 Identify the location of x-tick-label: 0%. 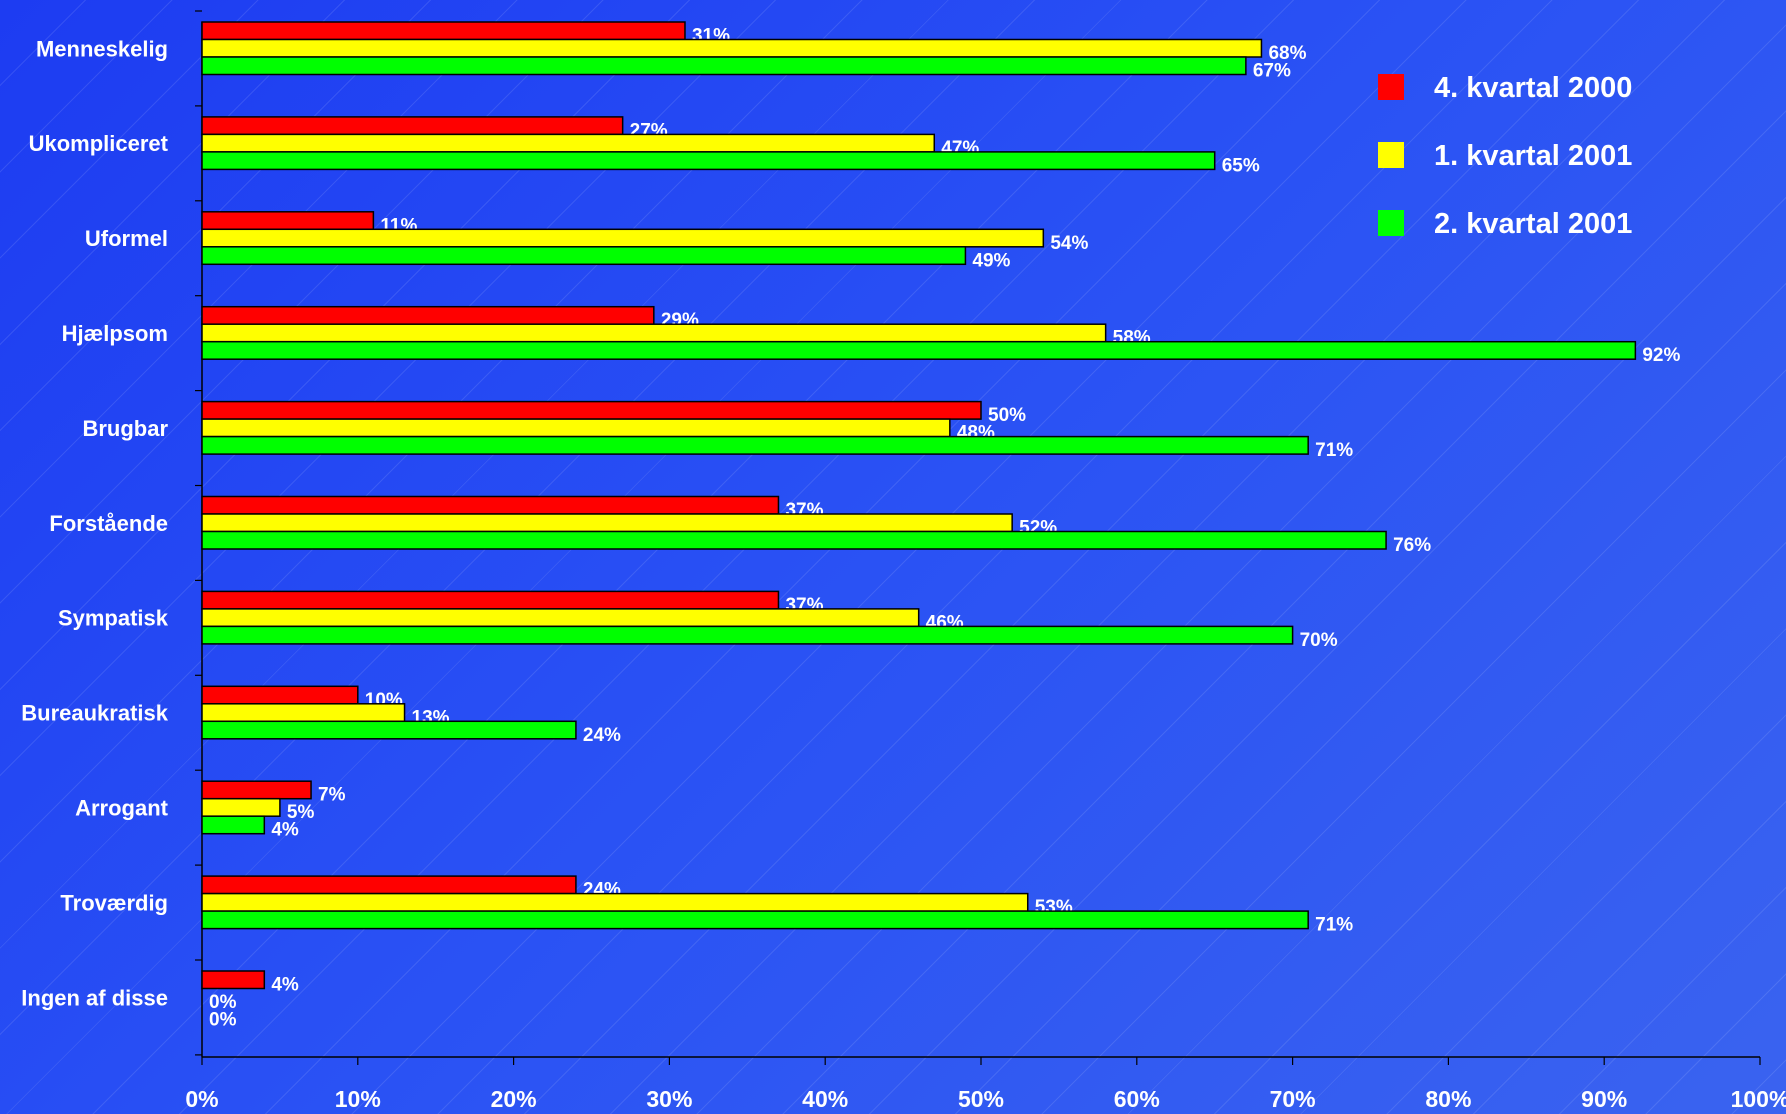
(201, 1099).